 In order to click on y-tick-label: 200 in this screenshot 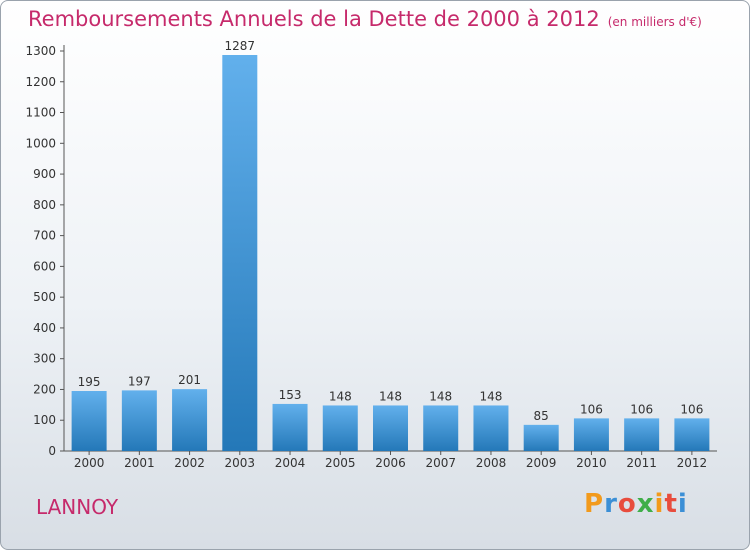, I will do `click(44, 389)`.